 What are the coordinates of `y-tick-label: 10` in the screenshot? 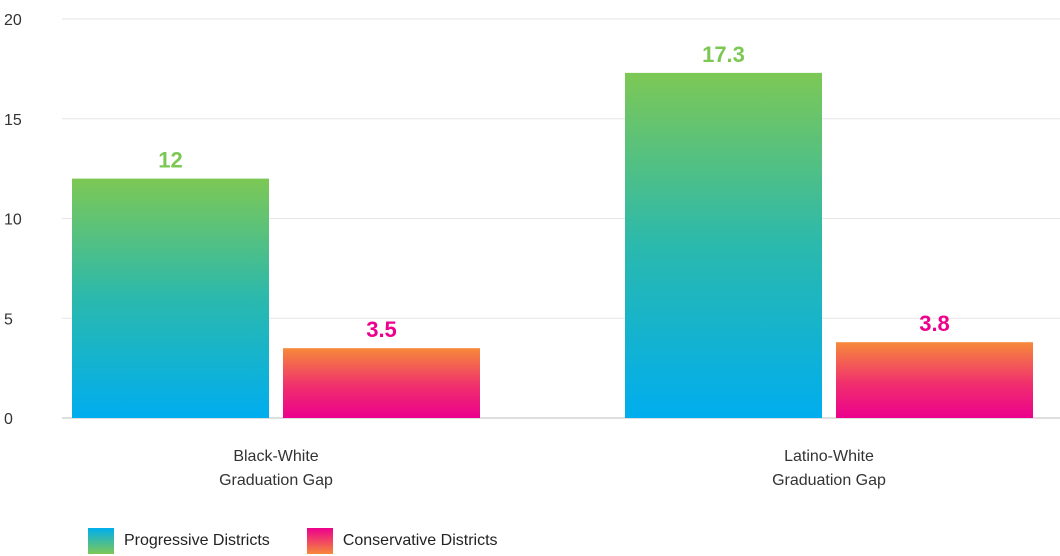 It's located at (13, 220).